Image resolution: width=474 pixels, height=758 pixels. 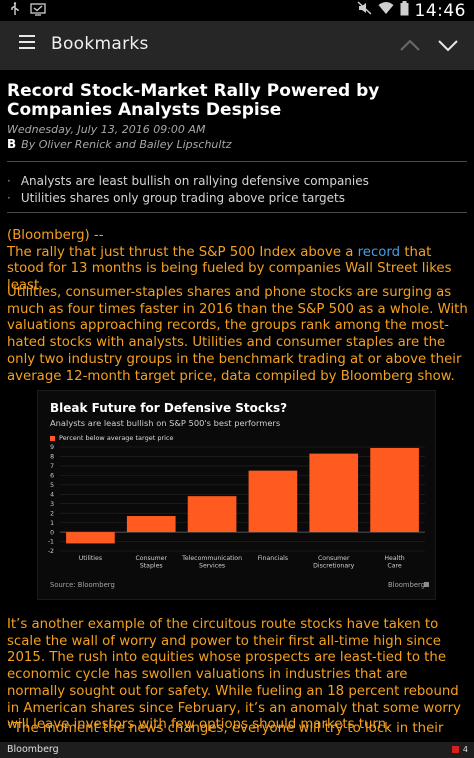 I want to click on article-date: Wednesday, July 13, 2016 09:00 AM, so click(x=106, y=129).